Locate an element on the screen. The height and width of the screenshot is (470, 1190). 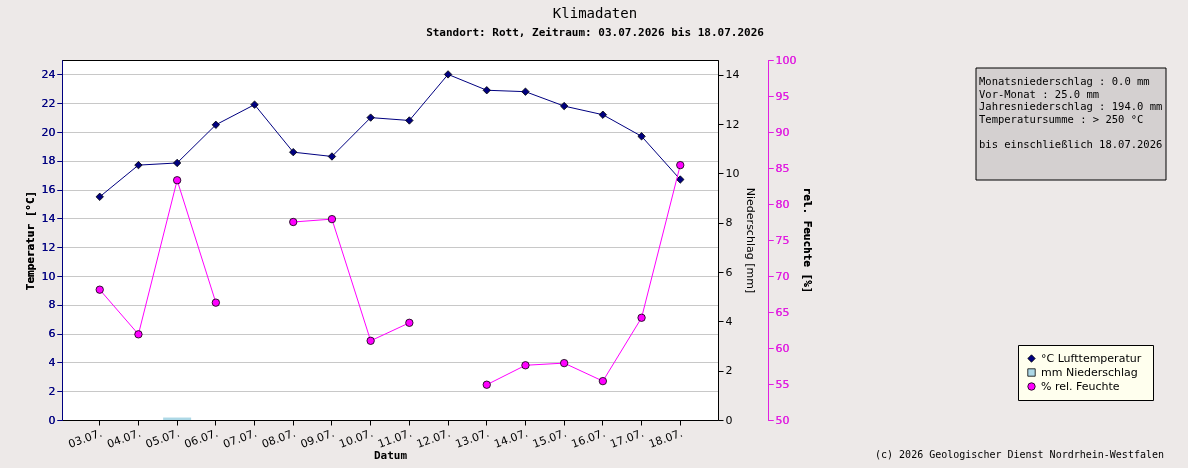
y3-tick-label: 100 is located at coordinates (786, 60).